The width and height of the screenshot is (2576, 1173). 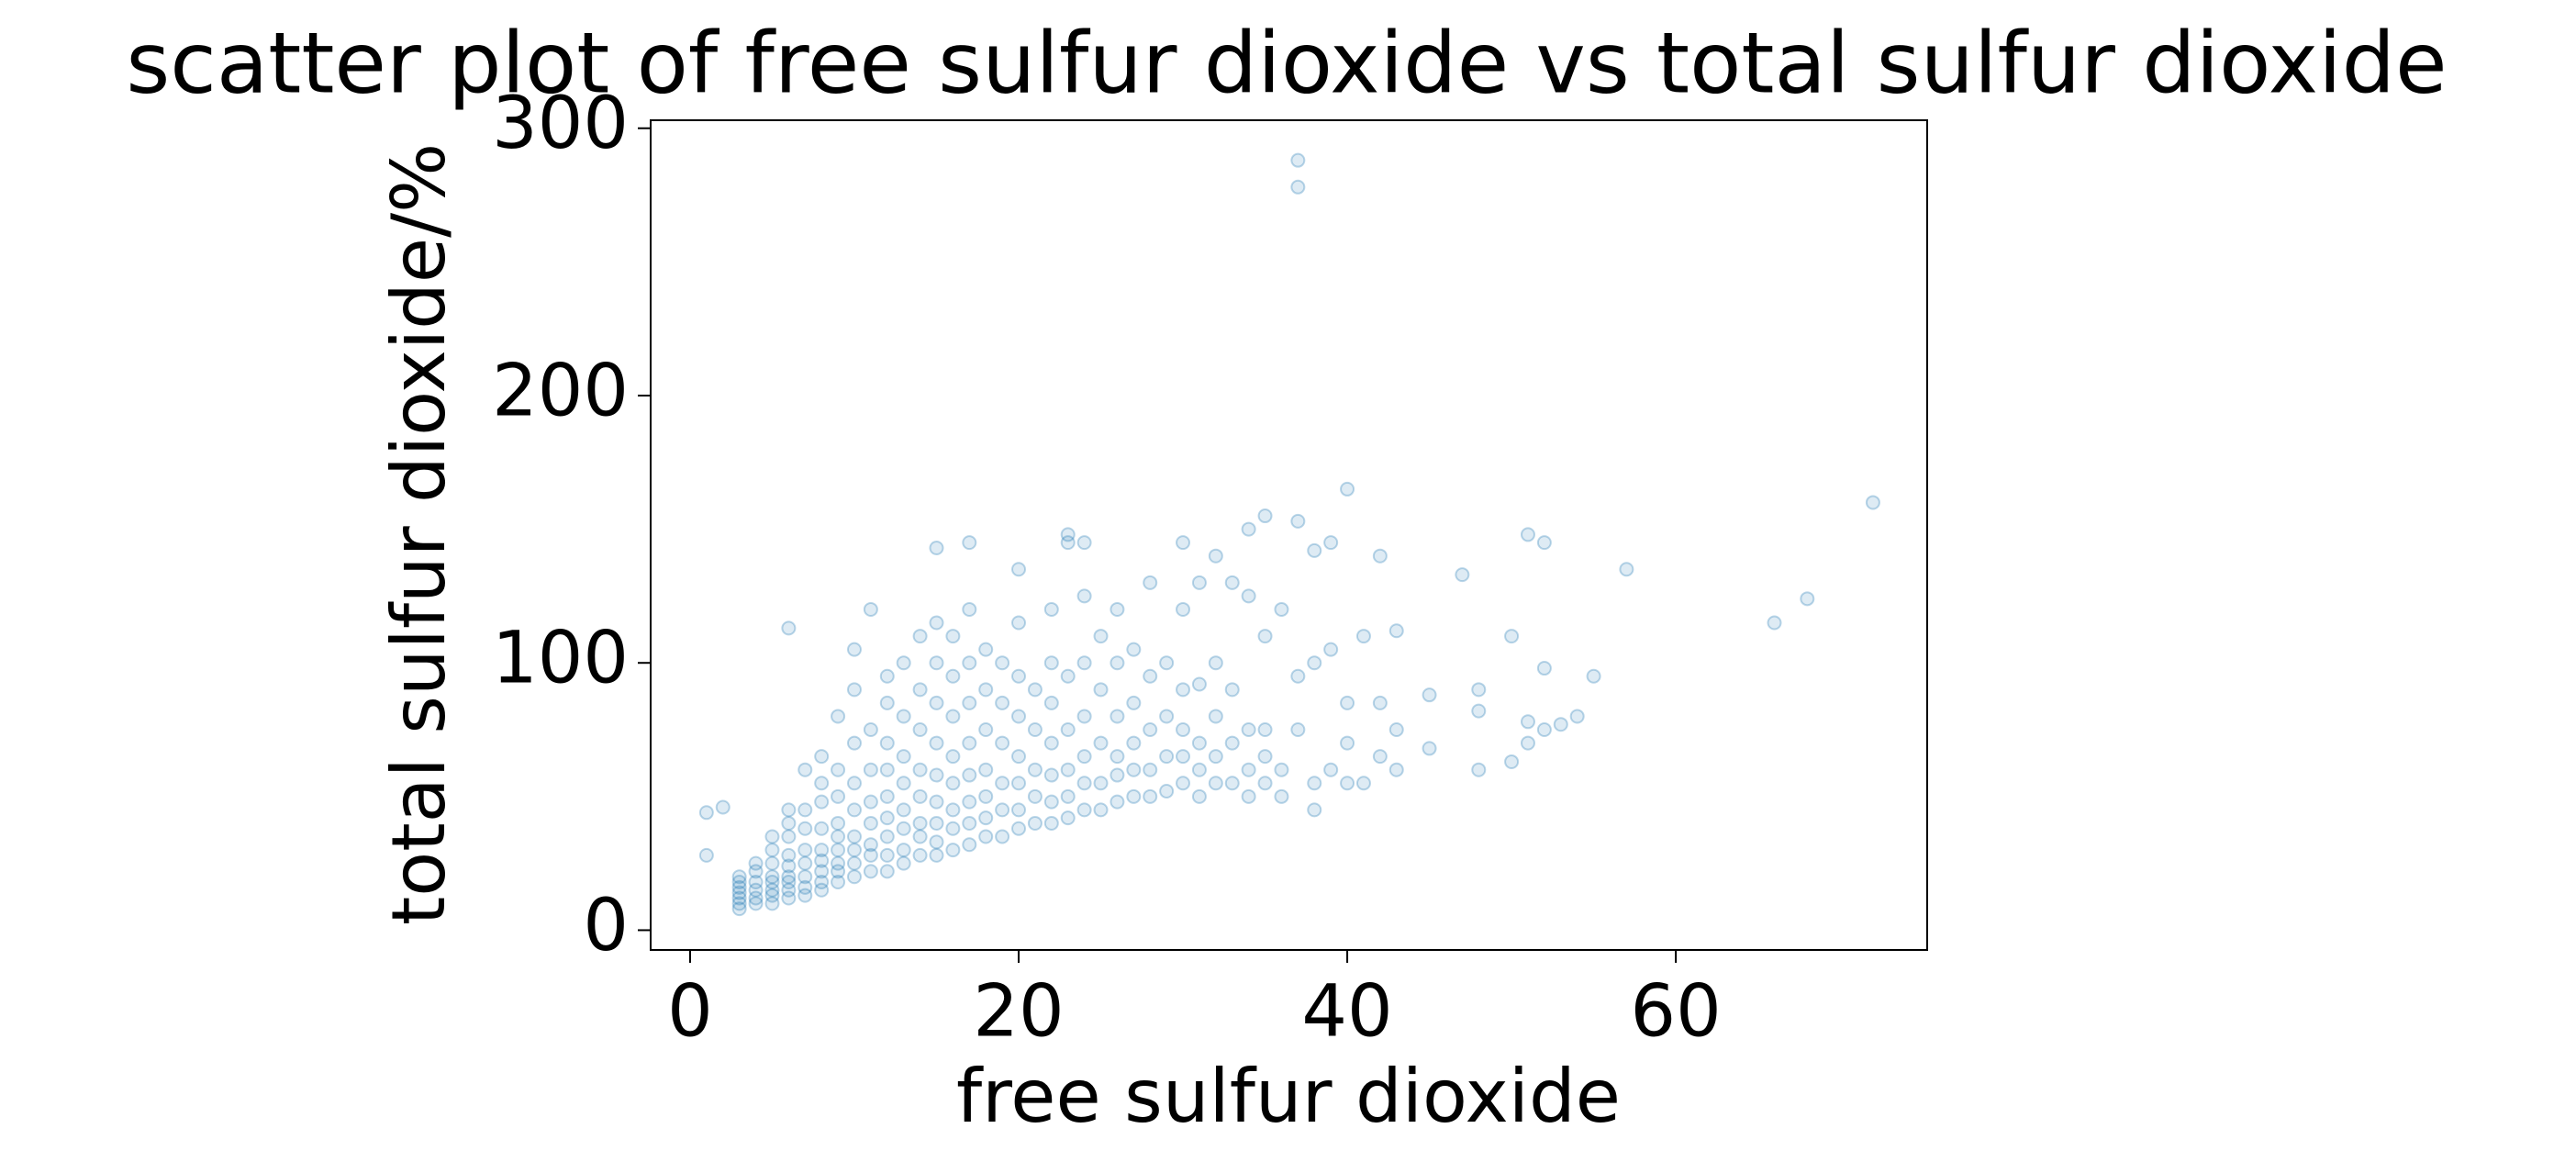 What do you see at coordinates (1018, 1012) in the screenshot?
I see `x-tick-label: 20` at bounding box center [1018, 1012].